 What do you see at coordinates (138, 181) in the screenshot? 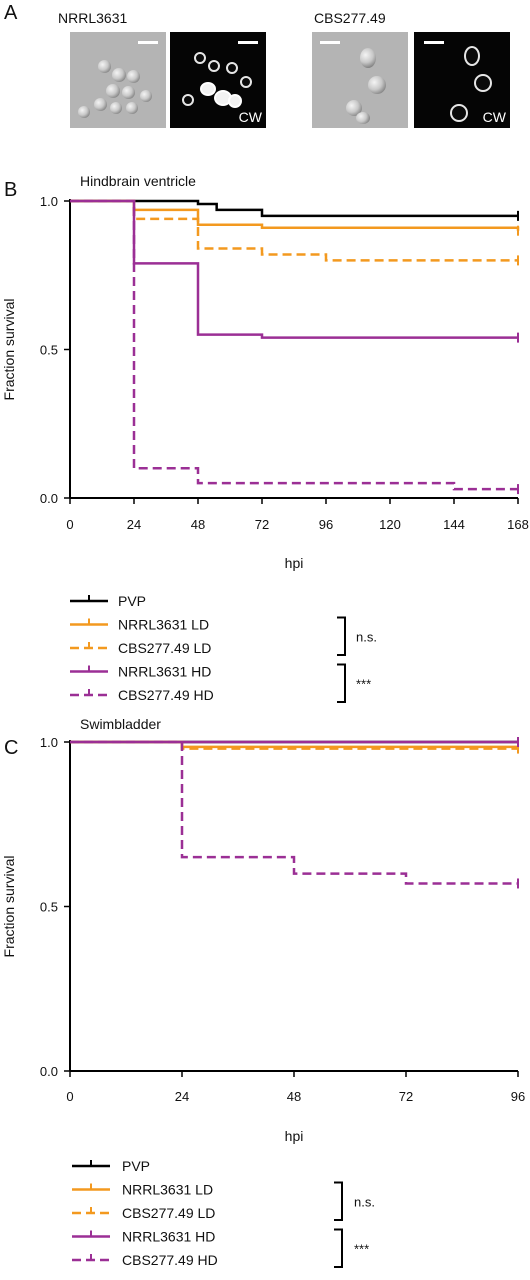
I see `chart-title: Hindbrain ventricle` at bounding box center [138, 181].